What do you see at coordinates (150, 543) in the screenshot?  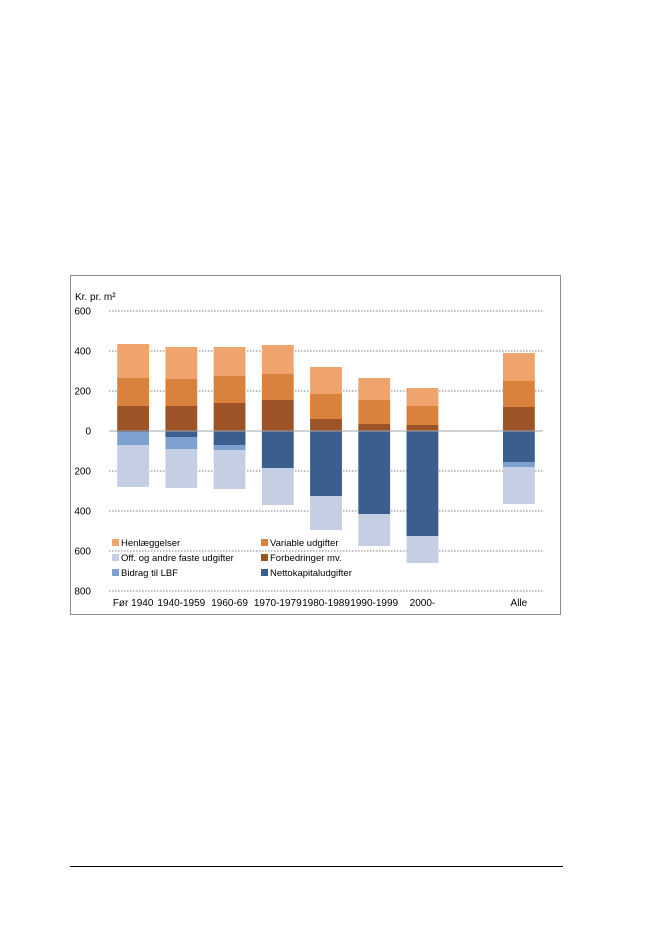 I see `legend-label: Henlæggelser` at bounding box center [150, 543].